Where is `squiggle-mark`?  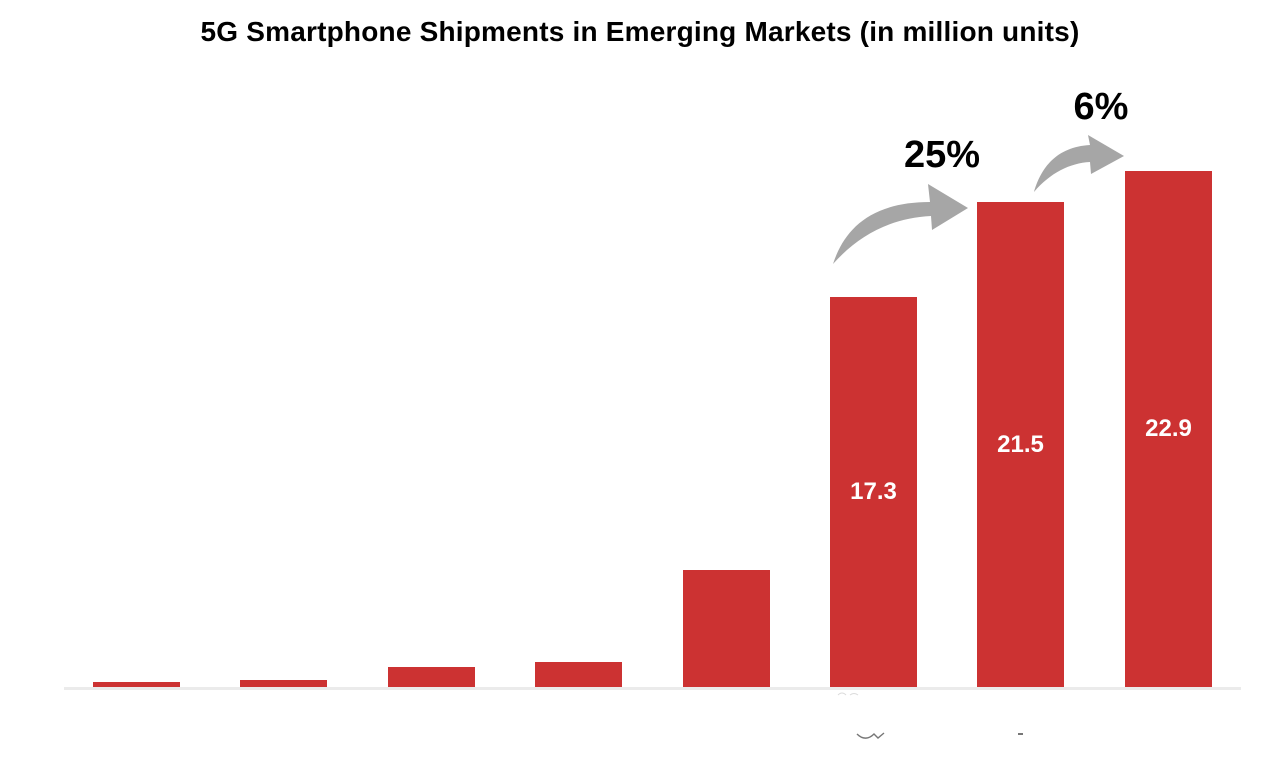
squiggle-mark is located at coordinates (870, 735).